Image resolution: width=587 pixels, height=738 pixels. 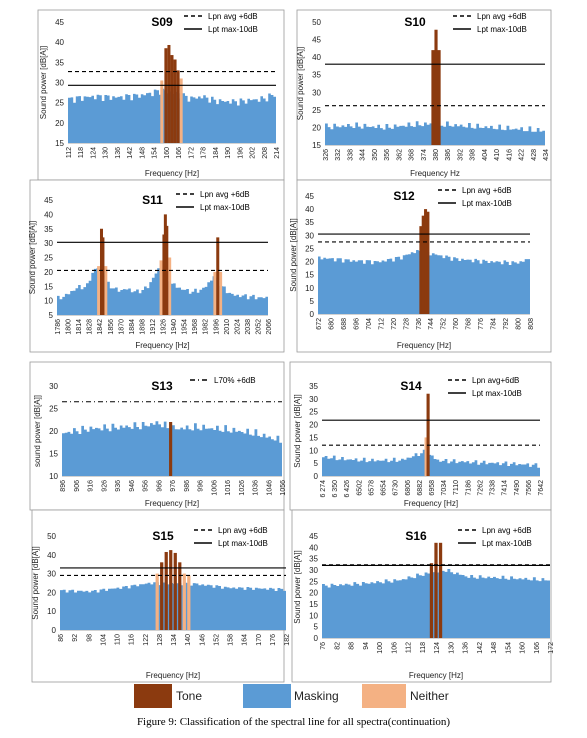 I want to click on x-tick-label: 88, so click(x=352, y=646).